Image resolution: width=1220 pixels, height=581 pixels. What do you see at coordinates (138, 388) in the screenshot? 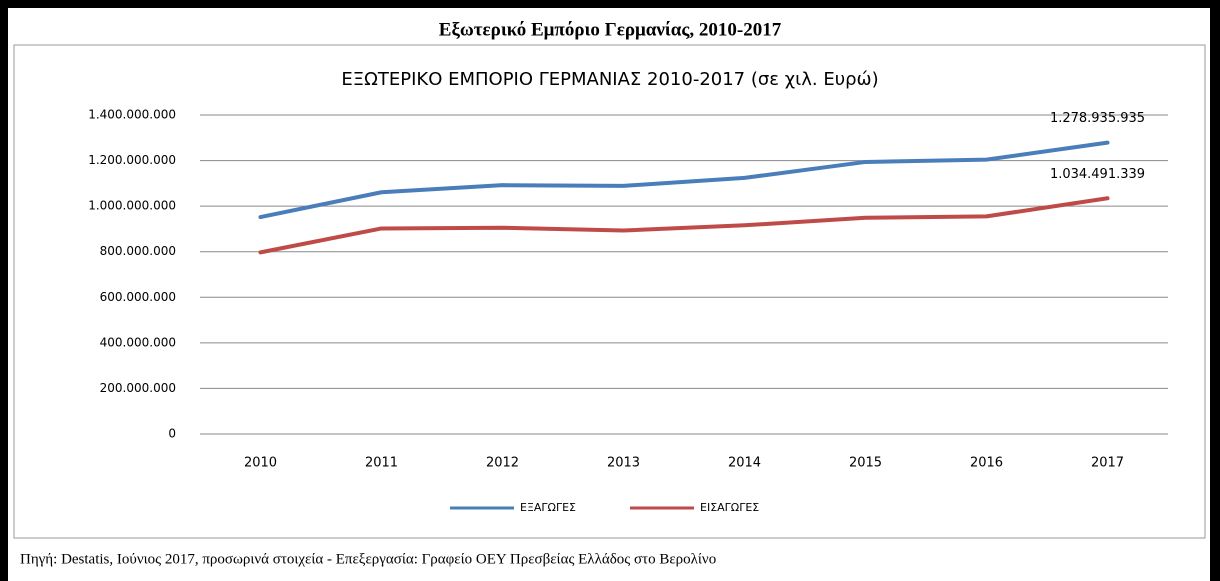
I see `y-tick-label: 200.000.000` at bounding box center [138, 388].